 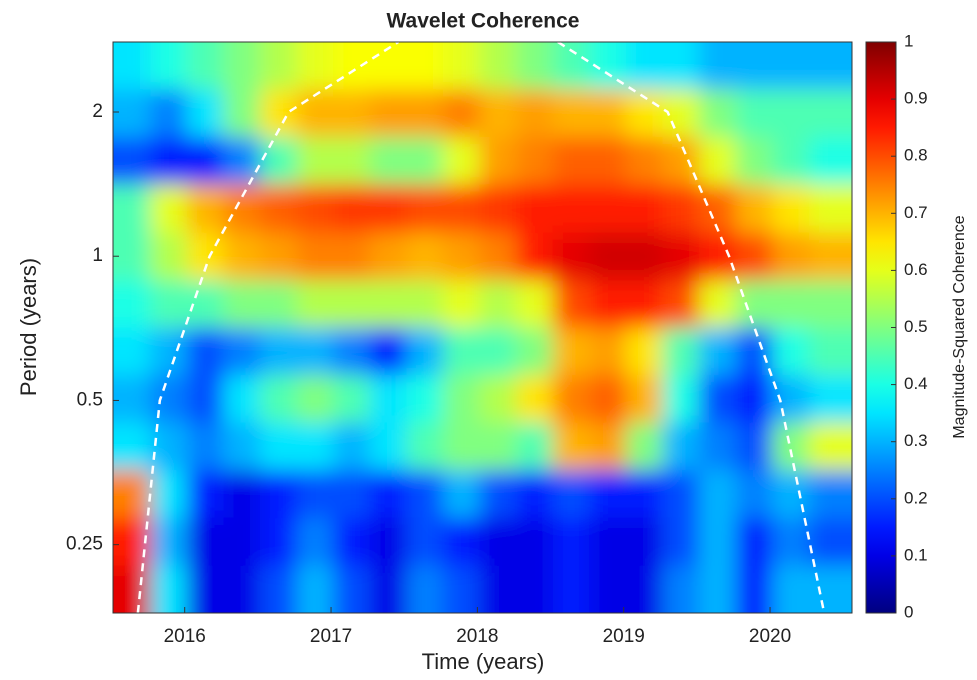 I want to click on colorbar-tick-label: 0.1, so click(x=916, y=554).